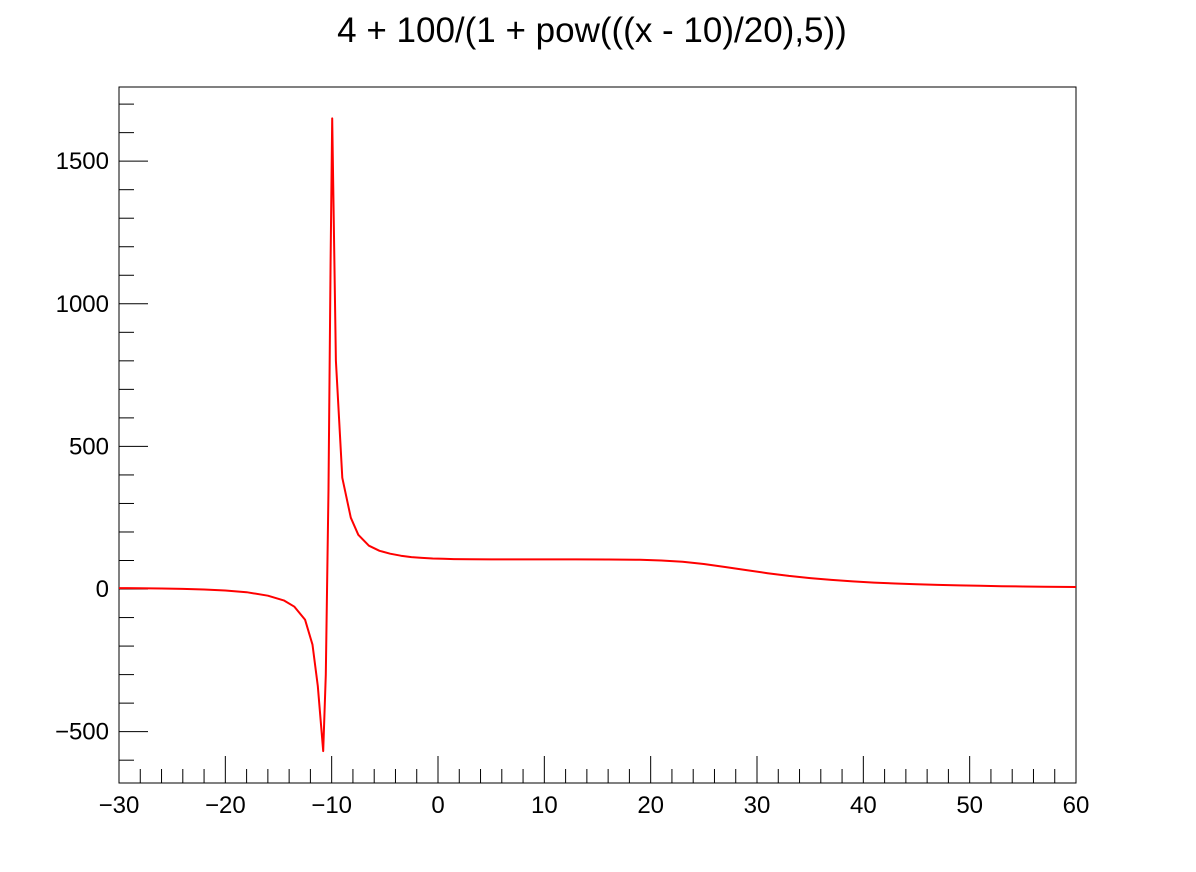 Image resolution: width=1196 pixels, height=872 pixels. What do you see at coordinates (82, 732) in the screenshot?
I see `y-tick-label: −500` at bounding box center [82, 732].